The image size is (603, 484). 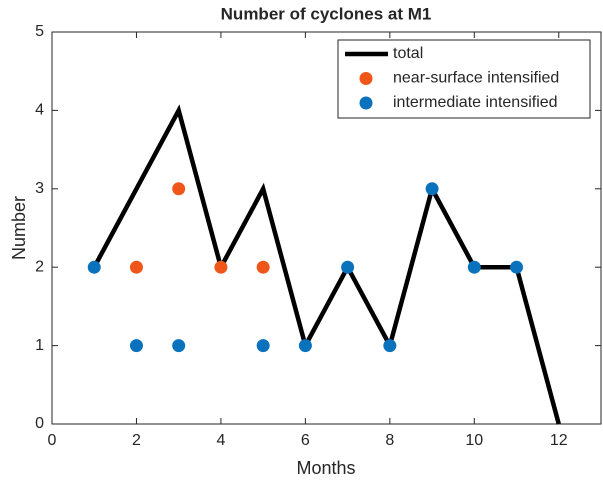 I want to click on y-tick-label: 1, so click(x=39, y=345).